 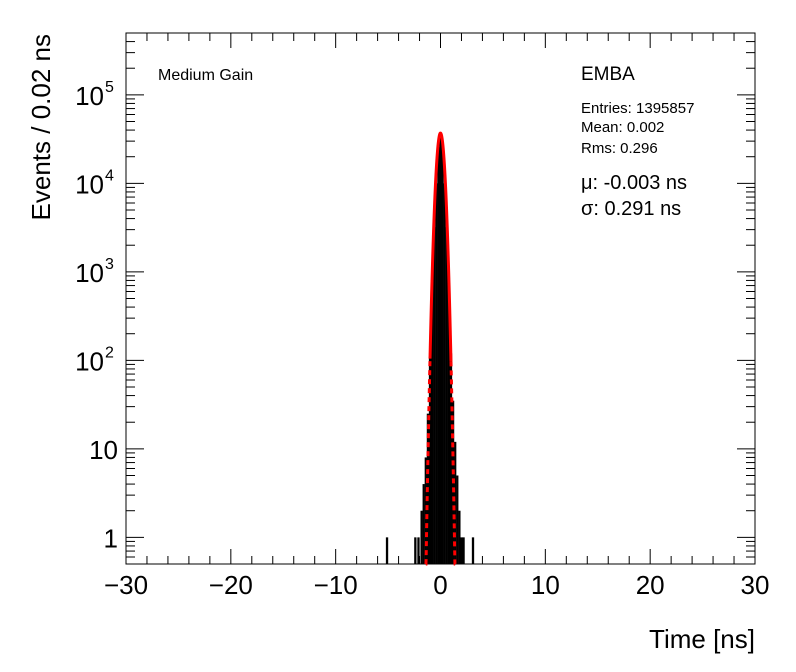 What do you see at coordinates (637, 108) in the screenshot?
I see `stats-entries: Entries: 1395857` at bounding box center [637, 108].